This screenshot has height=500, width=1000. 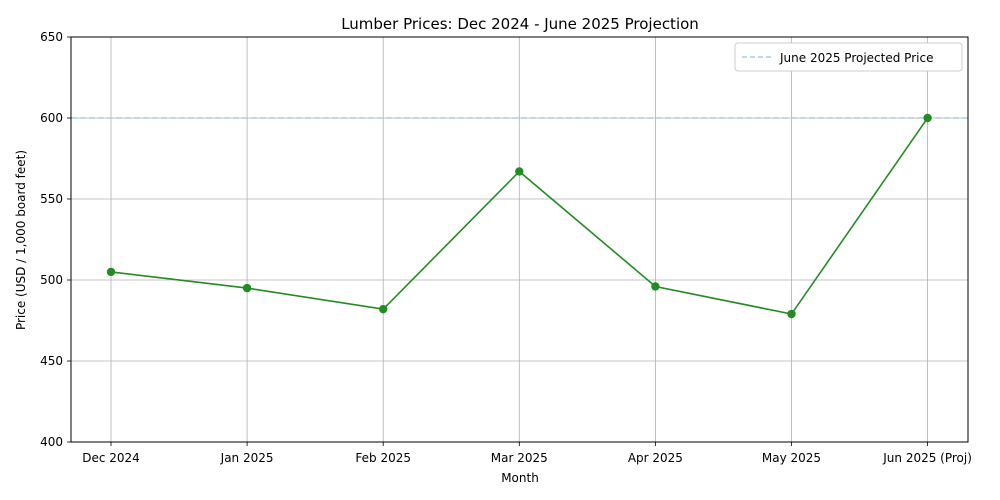 I want to click on y-axis-label: Price (USD / 1,000 board feet), so click(x=21, y=240).